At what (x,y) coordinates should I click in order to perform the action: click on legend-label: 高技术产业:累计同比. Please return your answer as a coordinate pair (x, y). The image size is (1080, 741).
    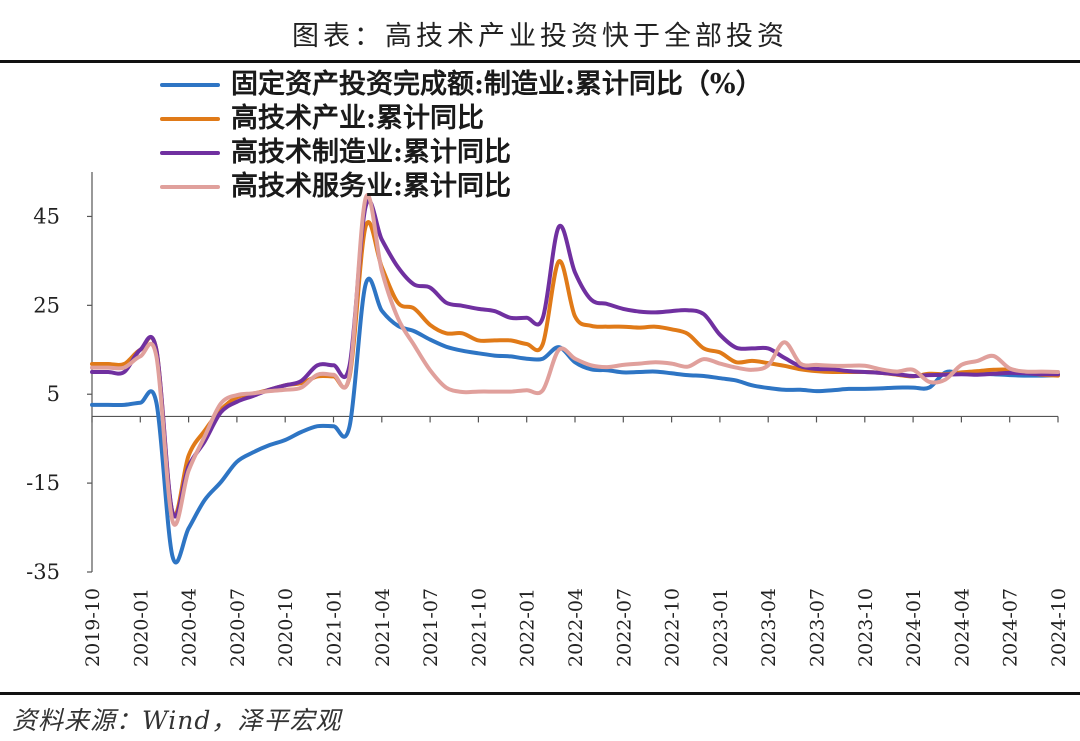
    Looking at the image, I should click on (357, 118).